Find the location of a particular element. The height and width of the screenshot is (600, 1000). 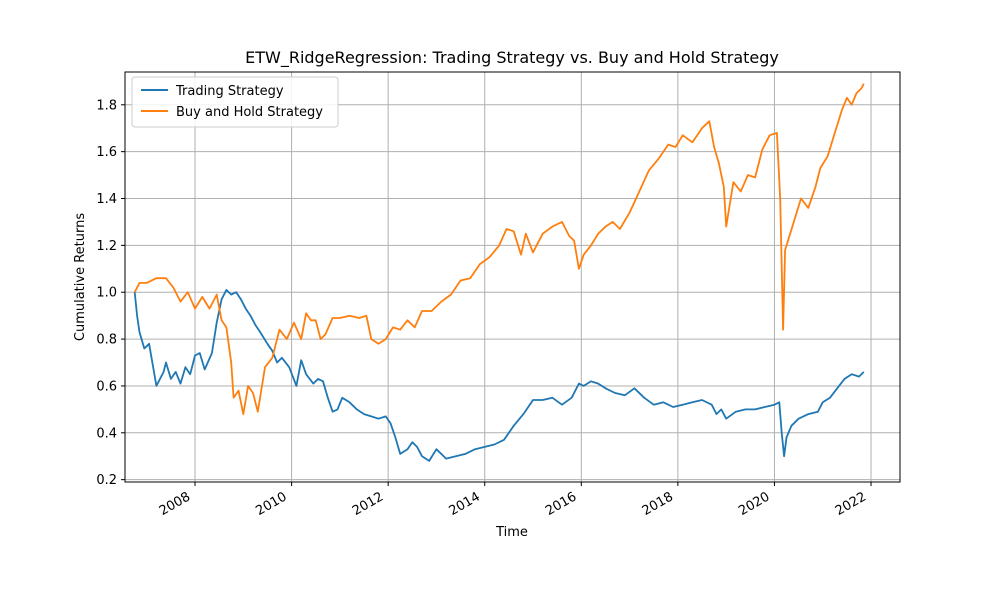

y-tick-label: 0.2 is located at coordinates (106, 480).